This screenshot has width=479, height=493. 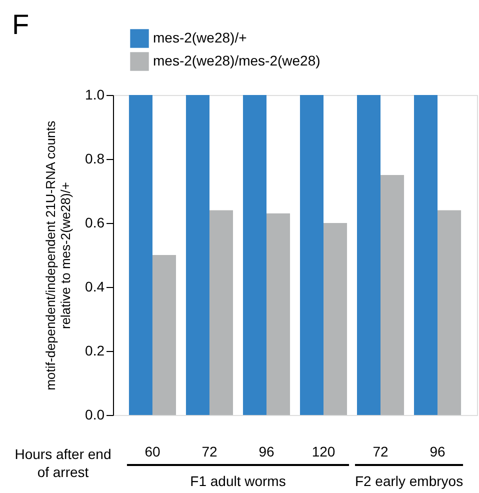 I want to click on y-tick-label: 1.0, so click(x=95, y=94).